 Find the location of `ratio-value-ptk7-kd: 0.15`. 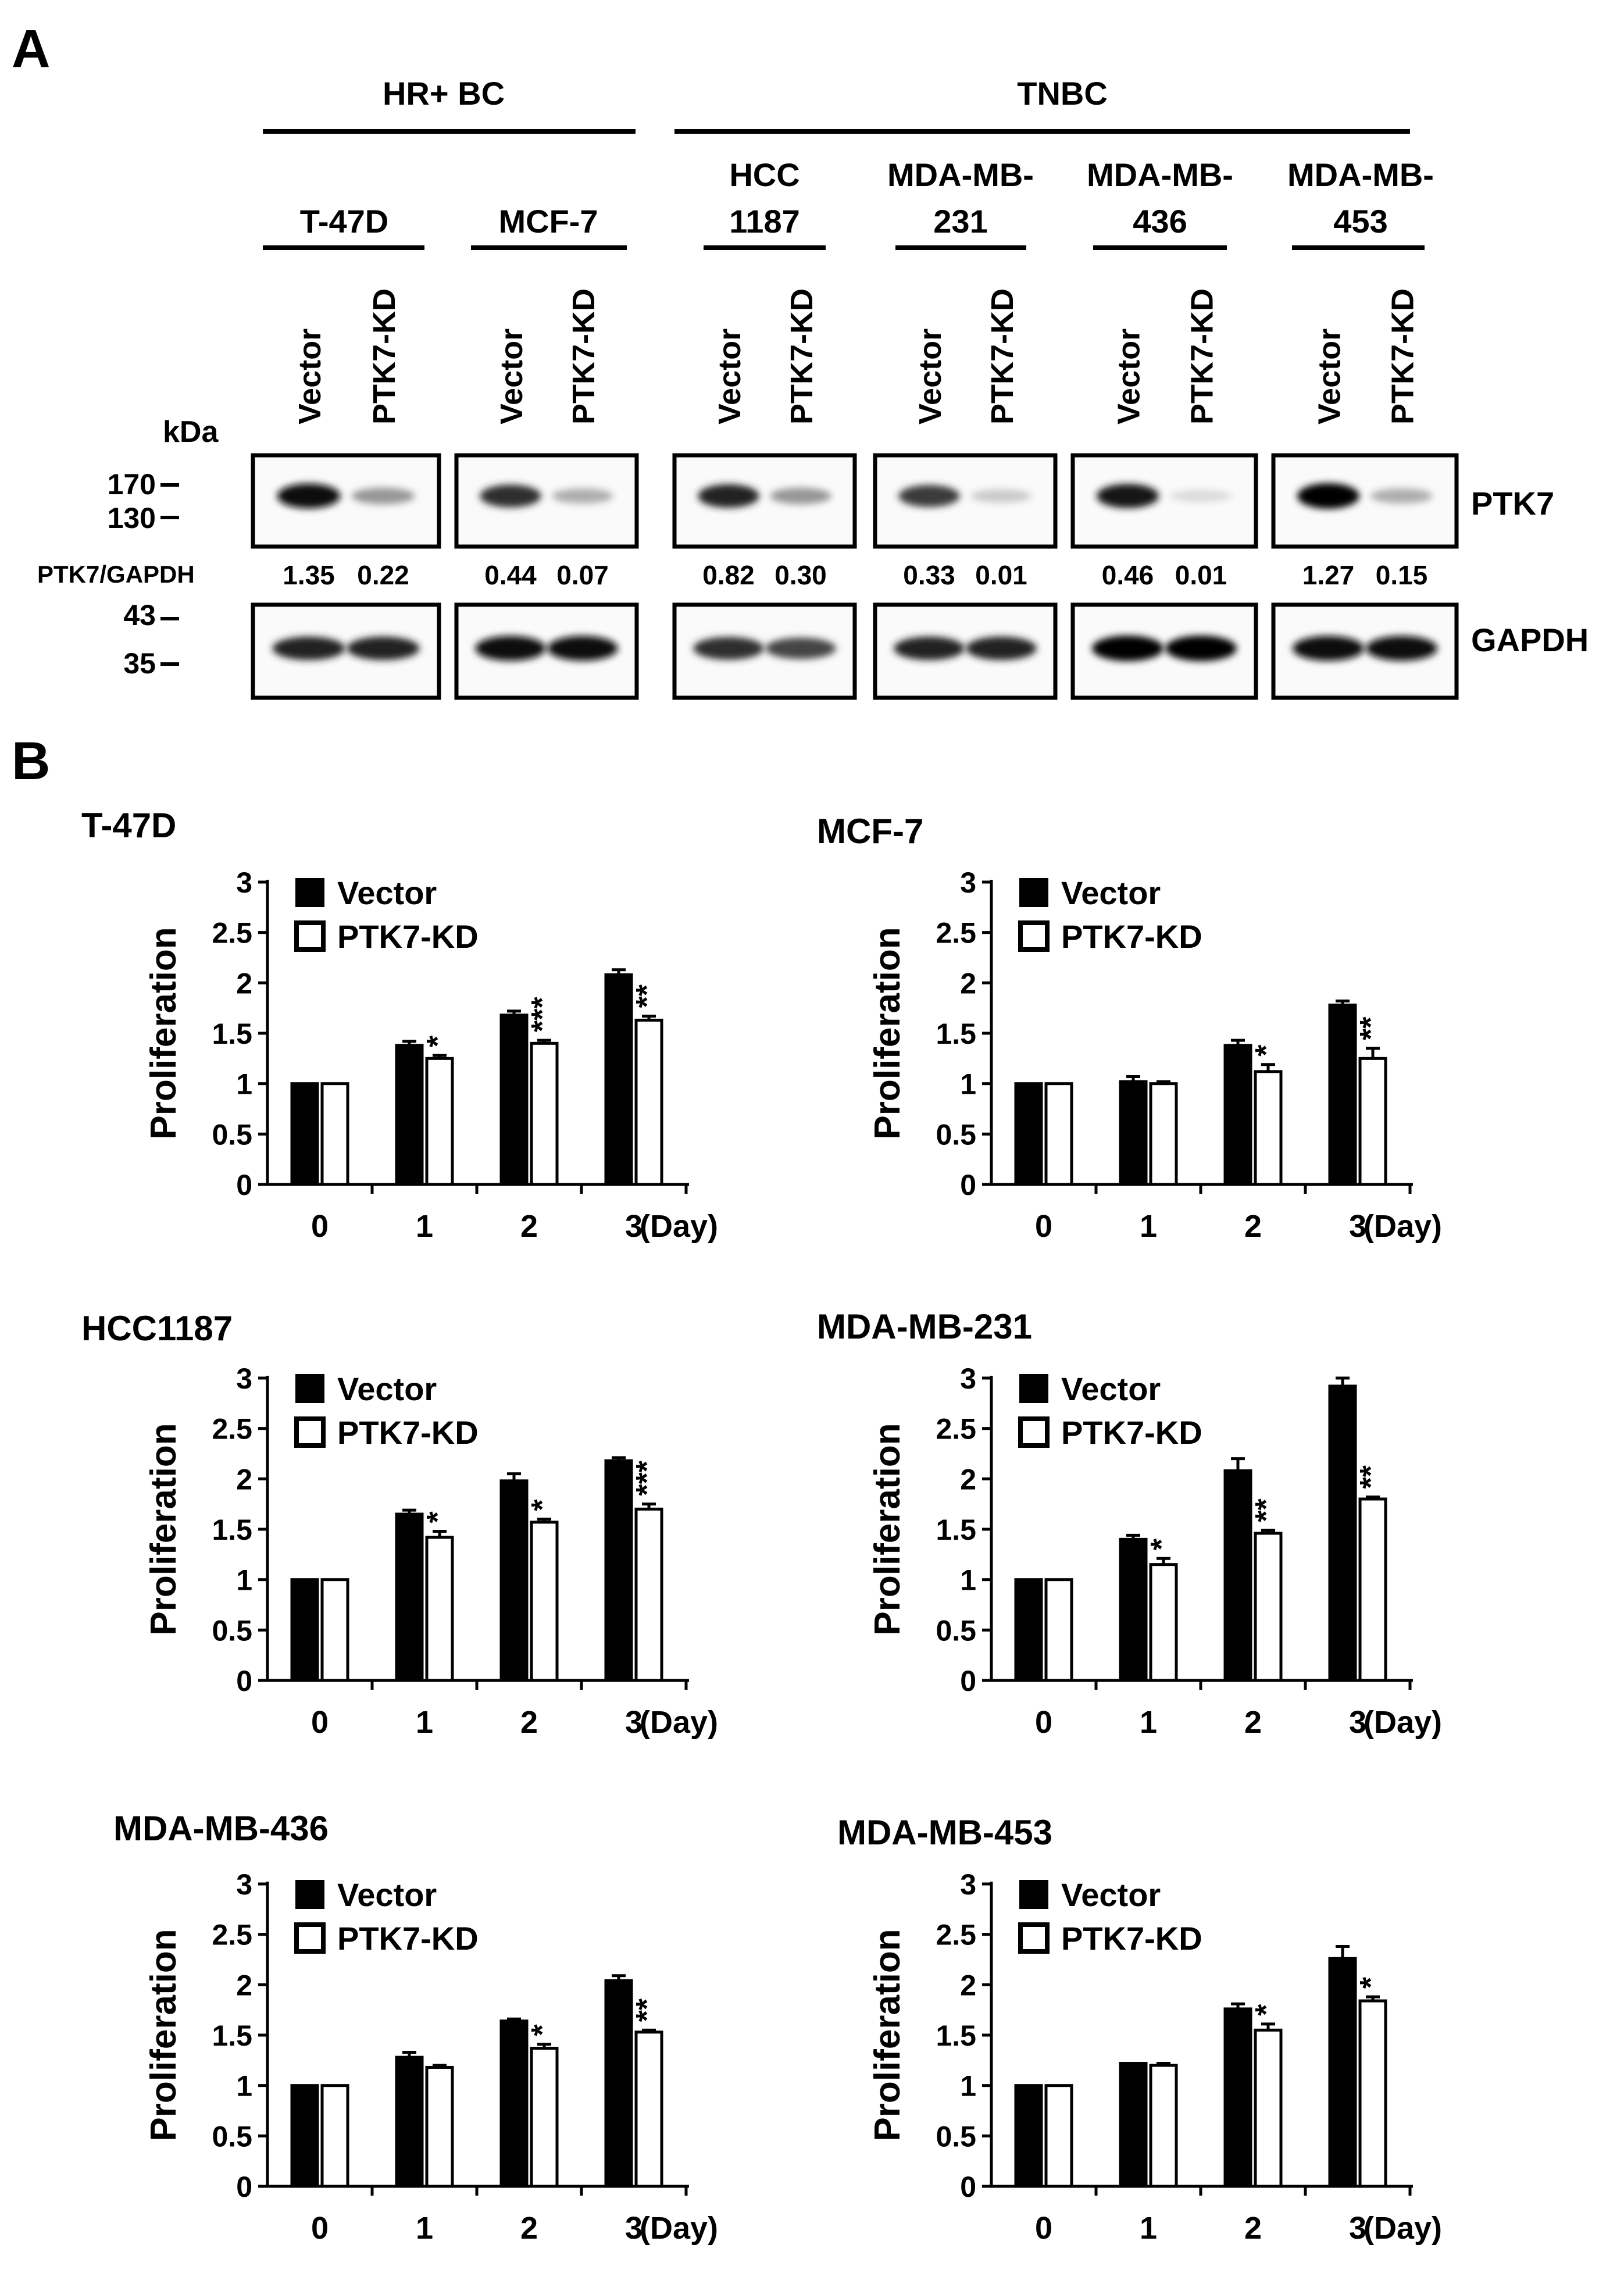

ratio-value-ptk7-kd: 0.15 is located at coordinates (1402, 575).